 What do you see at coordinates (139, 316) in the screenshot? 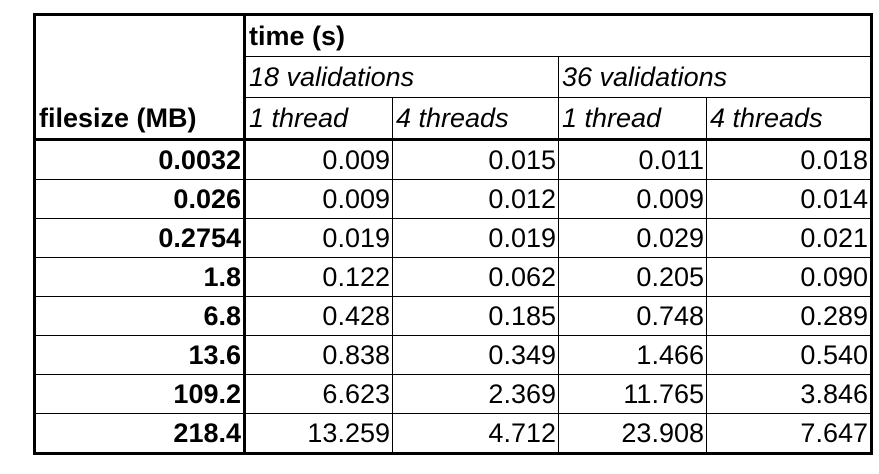
I see `filesize-cell: 6.8` at bounding box center [139, 316].